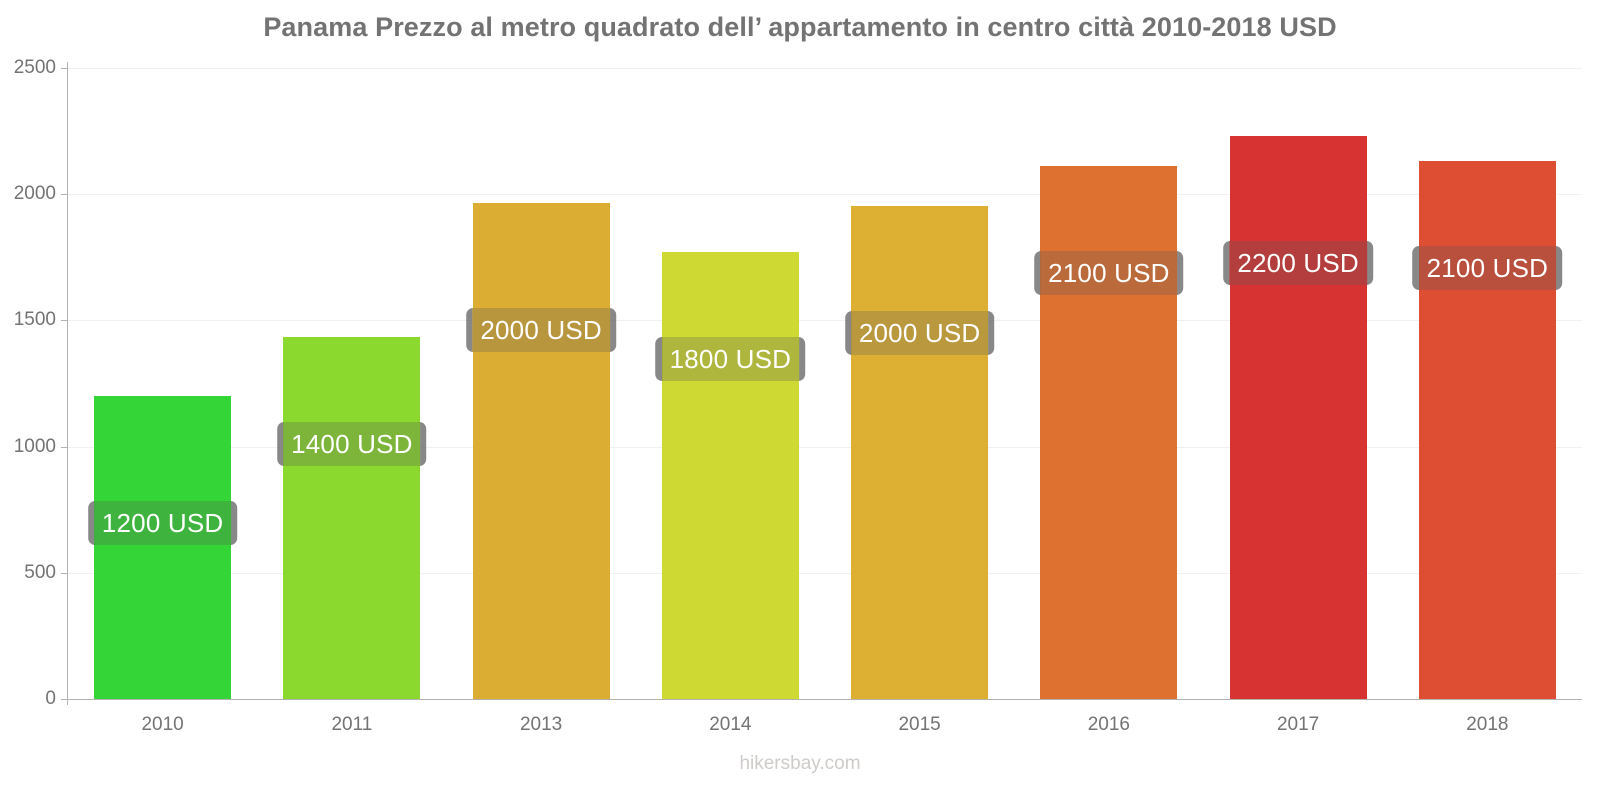  Describe the element at coordinates (541, 724) in the screenshot. I see `x-axis-tick-label: 2013` at that location.